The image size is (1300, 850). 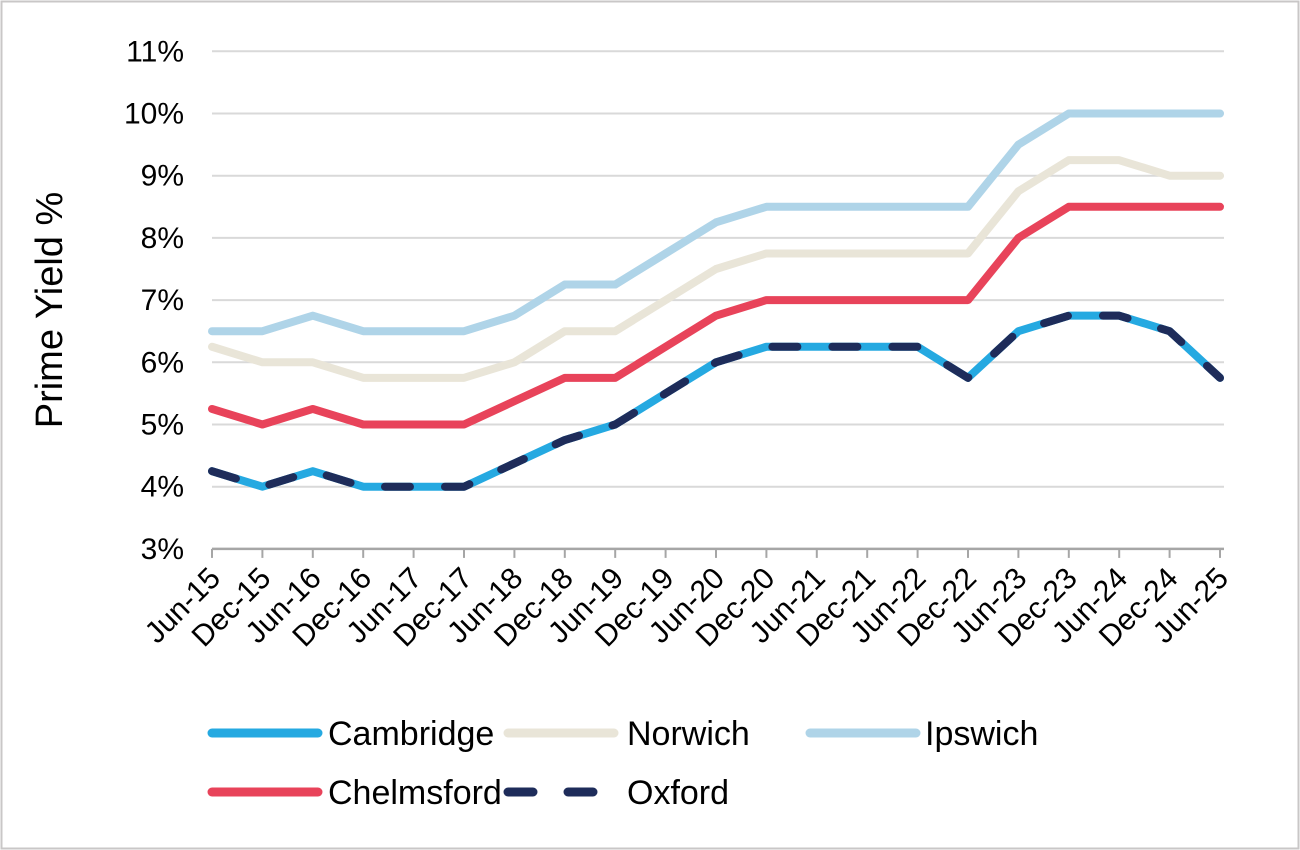 I want to click on y-tick-label: 6%, so click(x=162, y=362).